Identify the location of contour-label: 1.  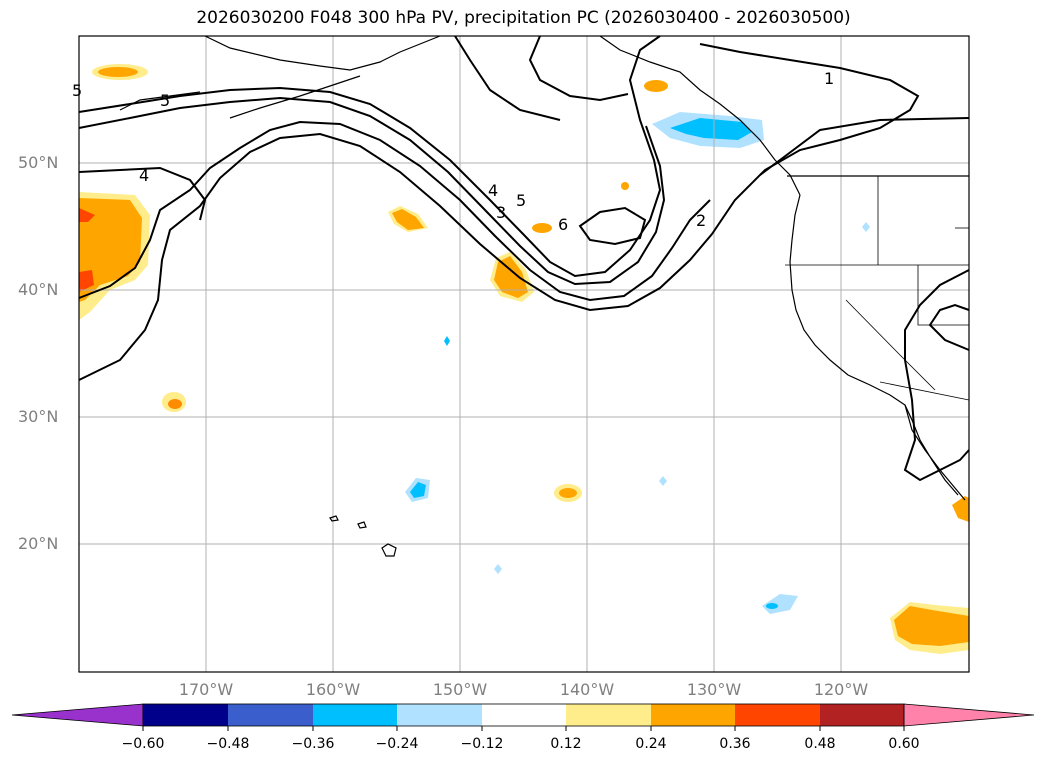
(829, 78).